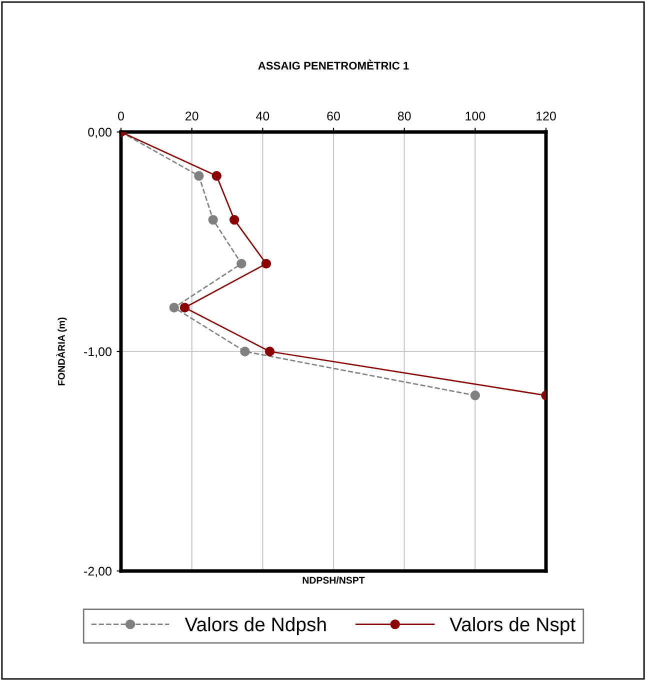 The height and width of the screenshot is (681, 646). What do you see at coordinates (61, 352) in the screenshot?
I see `y-axis-title: FONDÀRIA (m)` at bounding box center [61, 352].